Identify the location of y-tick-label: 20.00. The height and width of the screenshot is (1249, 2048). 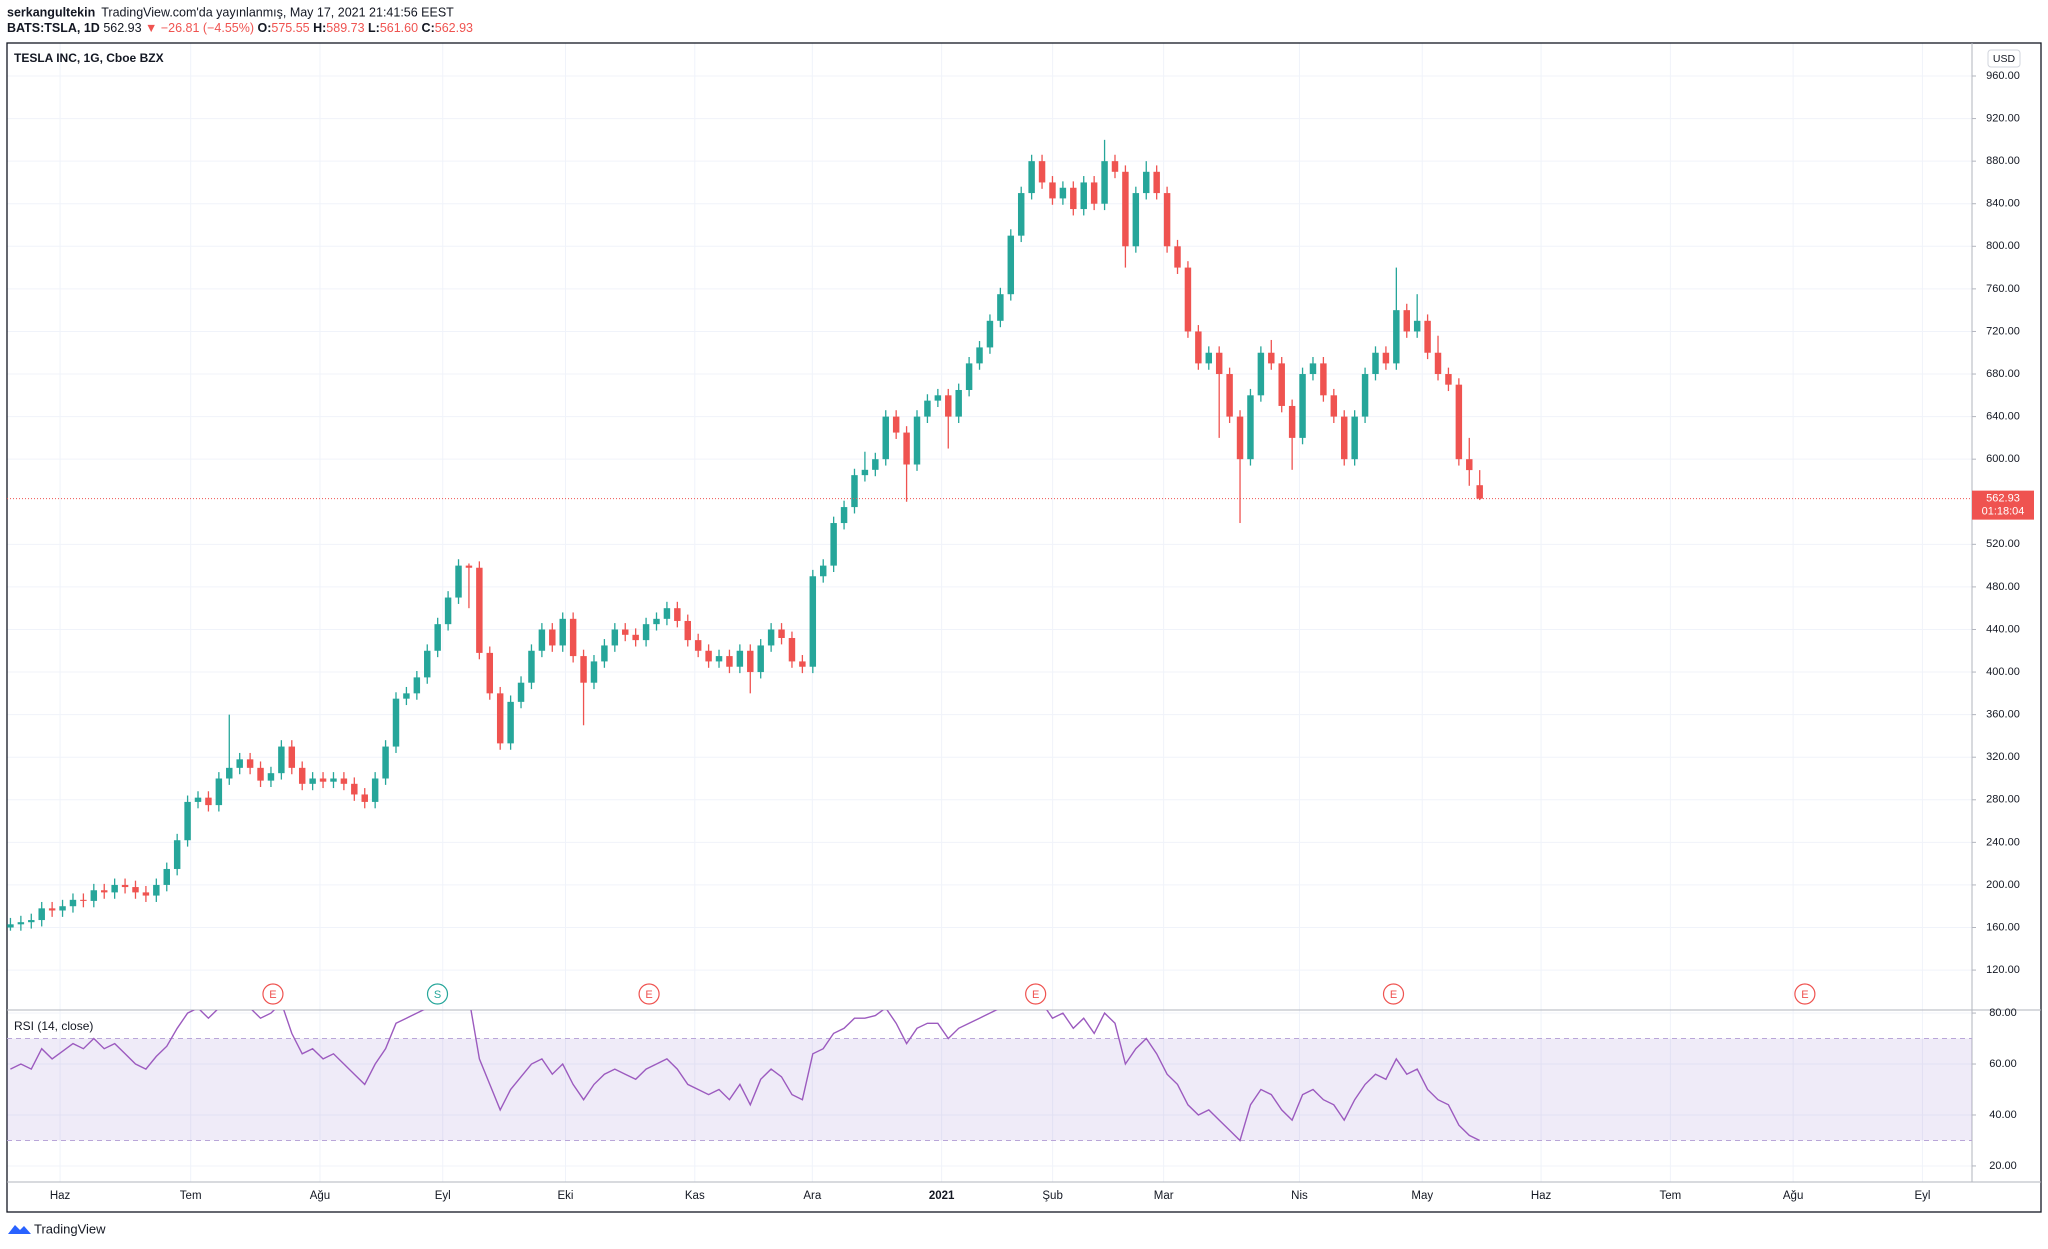
(2003, 1166).